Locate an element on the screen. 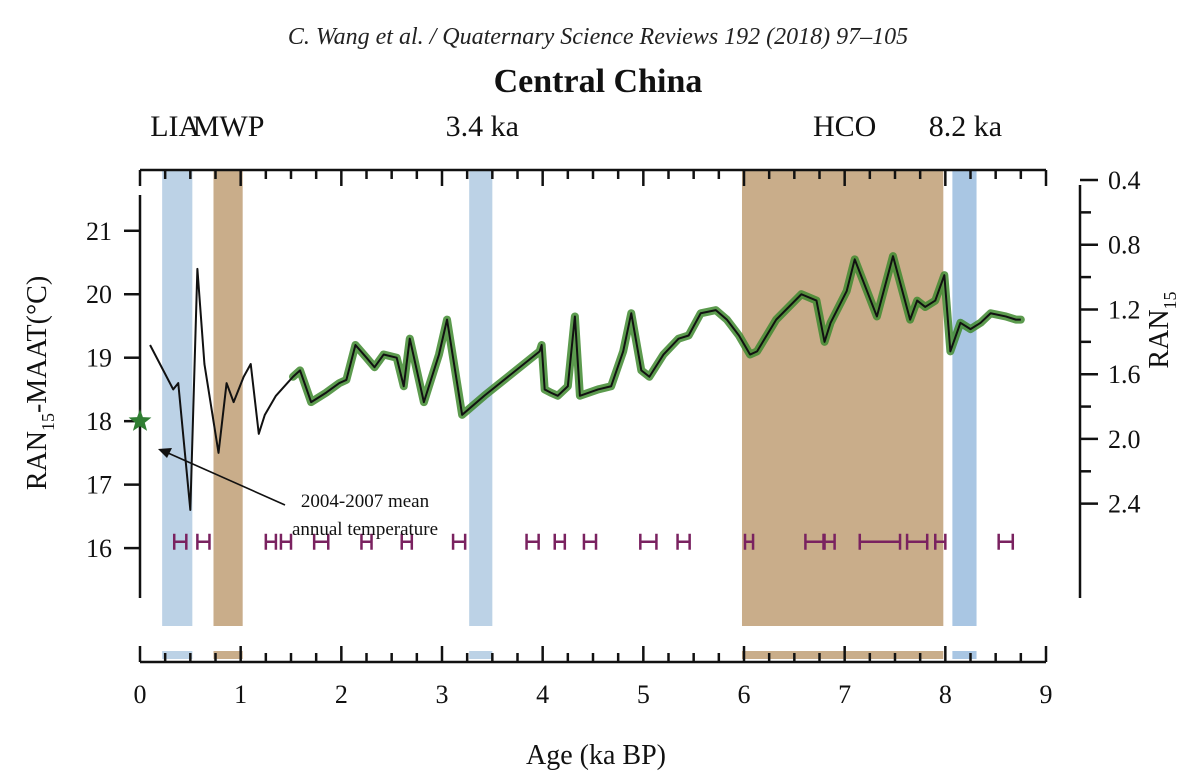 The image size is (1200, 779). y2-tick-label: 1.2 is located at coordinates (1124, 309).